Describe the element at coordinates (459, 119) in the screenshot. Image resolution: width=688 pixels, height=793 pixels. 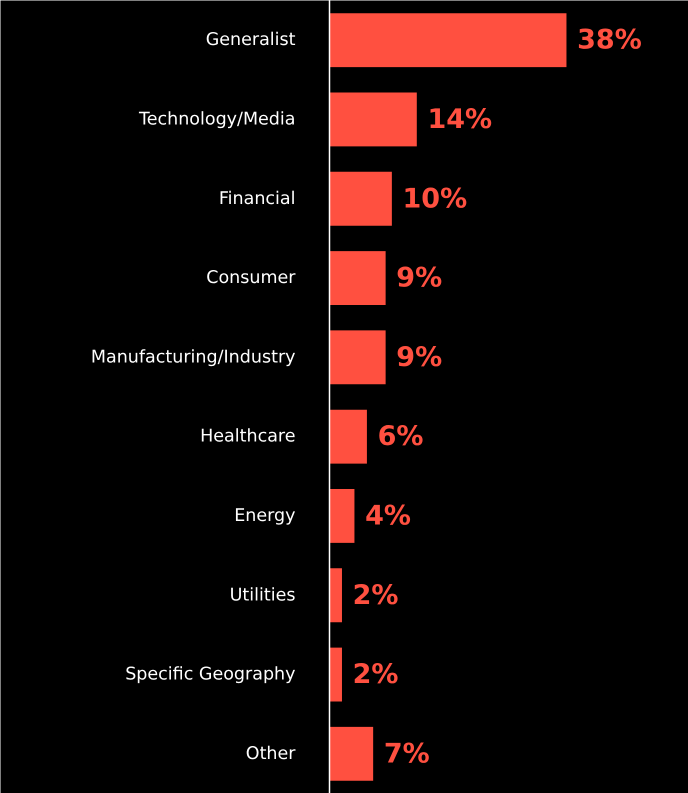
I see `data-label: 14%` at that location.